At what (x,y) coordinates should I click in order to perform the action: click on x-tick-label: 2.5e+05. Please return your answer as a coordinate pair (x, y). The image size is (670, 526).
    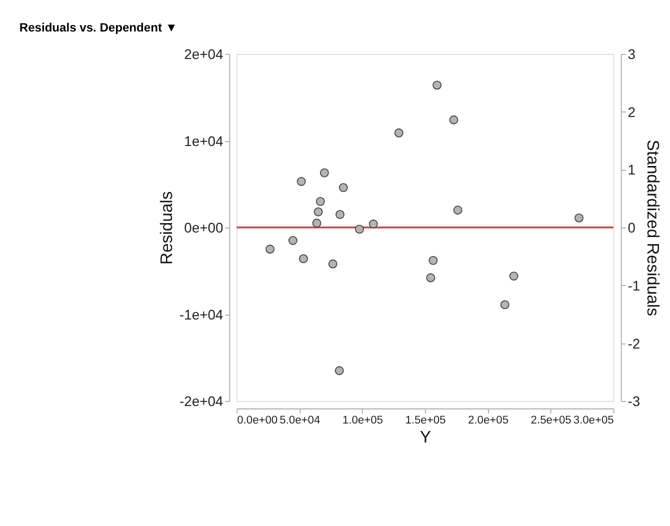
    Looking at the image, I should click on (551, 420).